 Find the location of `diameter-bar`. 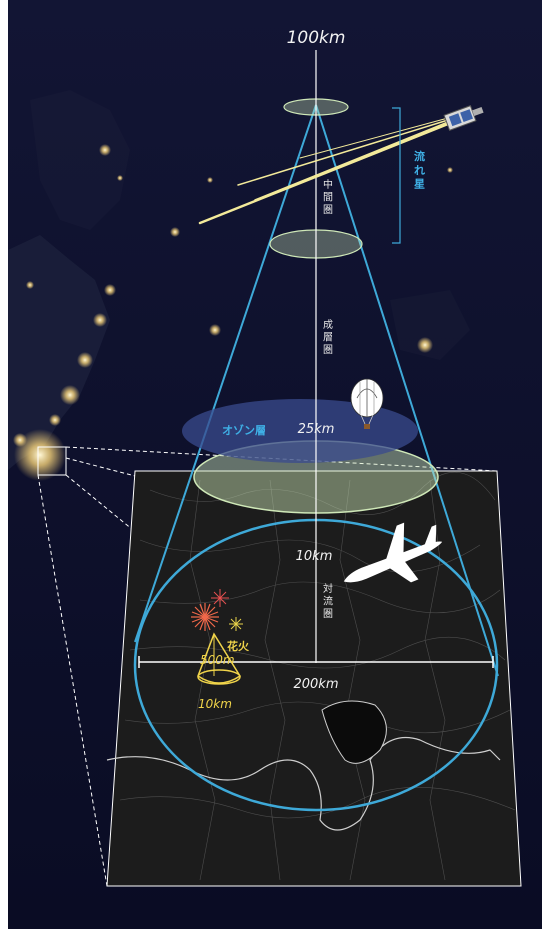

diameter-bar is located at coordinates (316, 662).